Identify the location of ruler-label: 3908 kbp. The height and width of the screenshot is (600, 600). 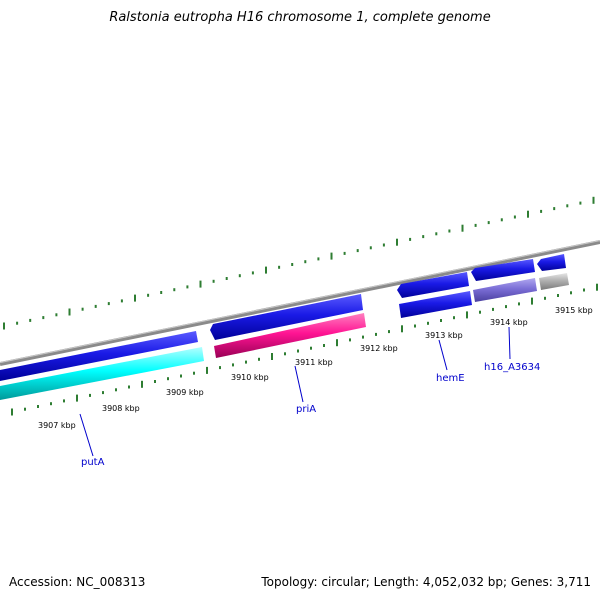
(121, 408).